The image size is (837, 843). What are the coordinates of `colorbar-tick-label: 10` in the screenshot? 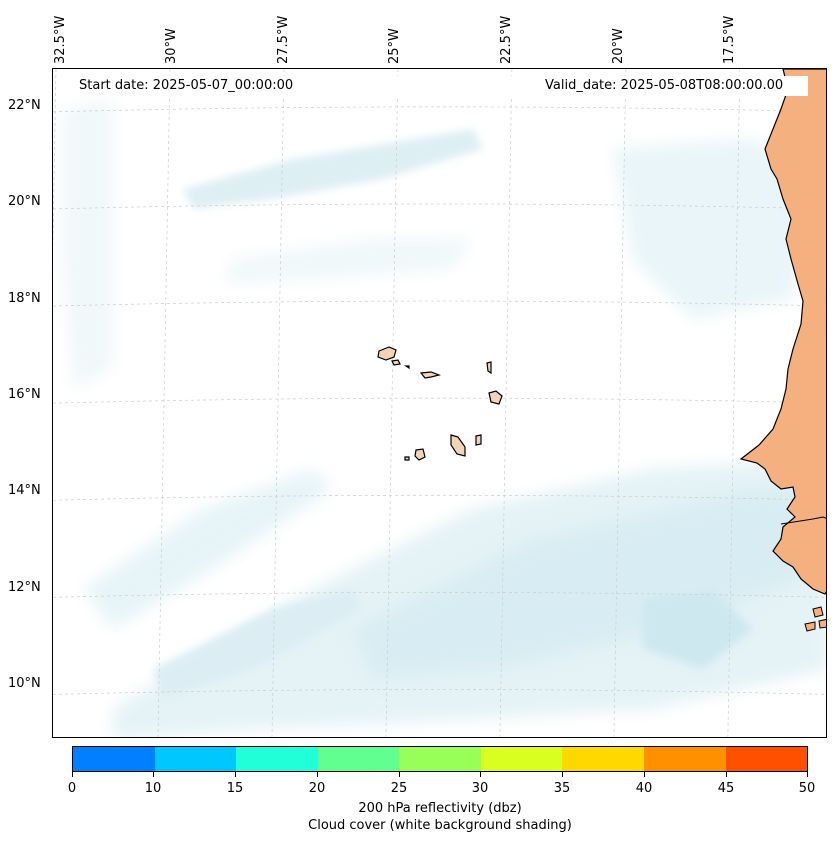 It's located at (153, 788).